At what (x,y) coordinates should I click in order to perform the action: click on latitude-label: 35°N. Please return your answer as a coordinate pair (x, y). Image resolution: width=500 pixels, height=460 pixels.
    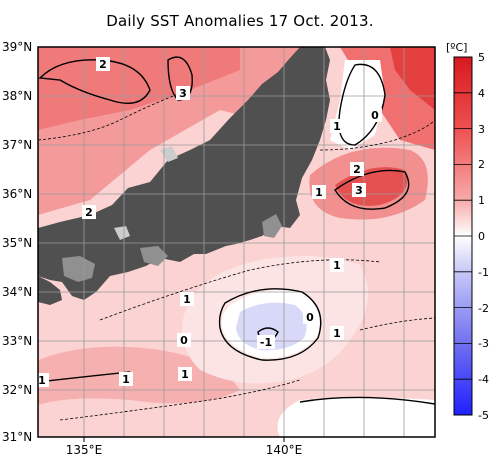
    Looking at the image, I should click on (17, 243).